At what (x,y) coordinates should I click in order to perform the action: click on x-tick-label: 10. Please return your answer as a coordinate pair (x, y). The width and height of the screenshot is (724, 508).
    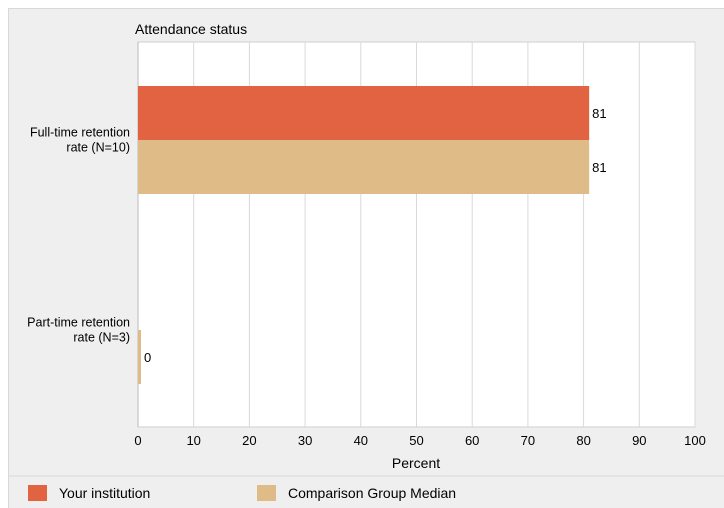
    Looking at the image, I should click on (193, 440).